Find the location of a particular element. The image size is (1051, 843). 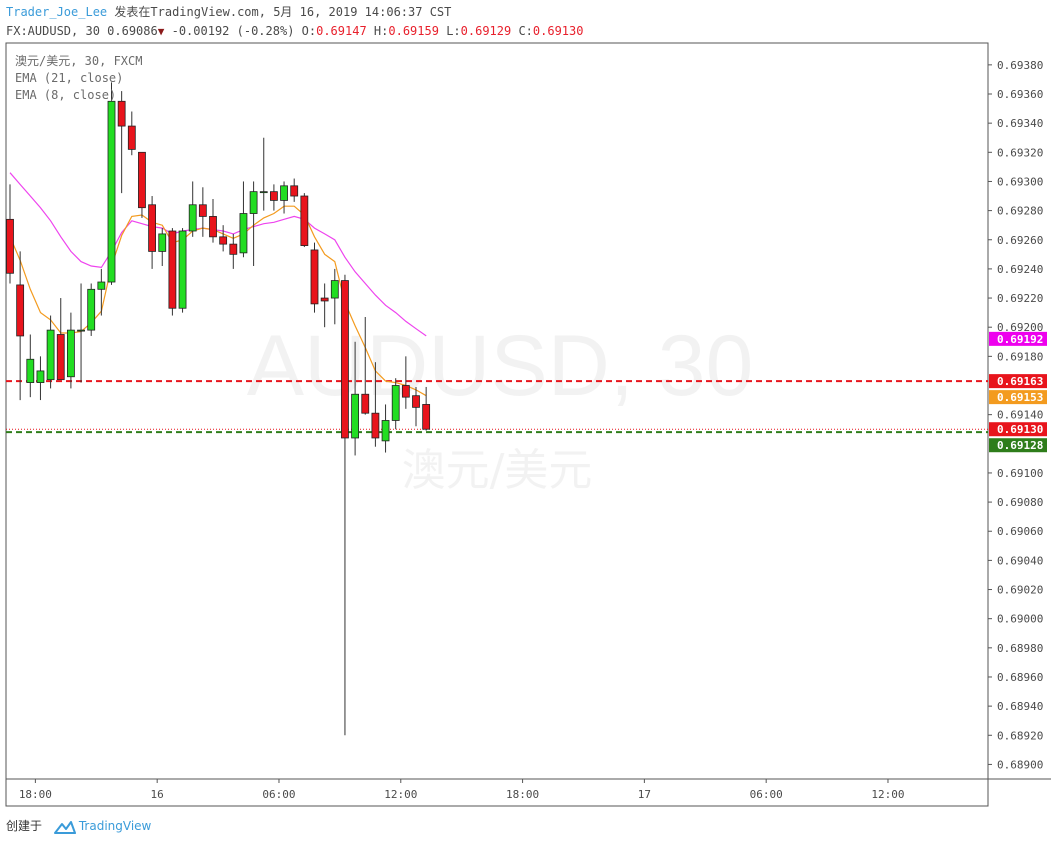

author-link: Trader_Joe_Lee is located at coordinates (57, 12).